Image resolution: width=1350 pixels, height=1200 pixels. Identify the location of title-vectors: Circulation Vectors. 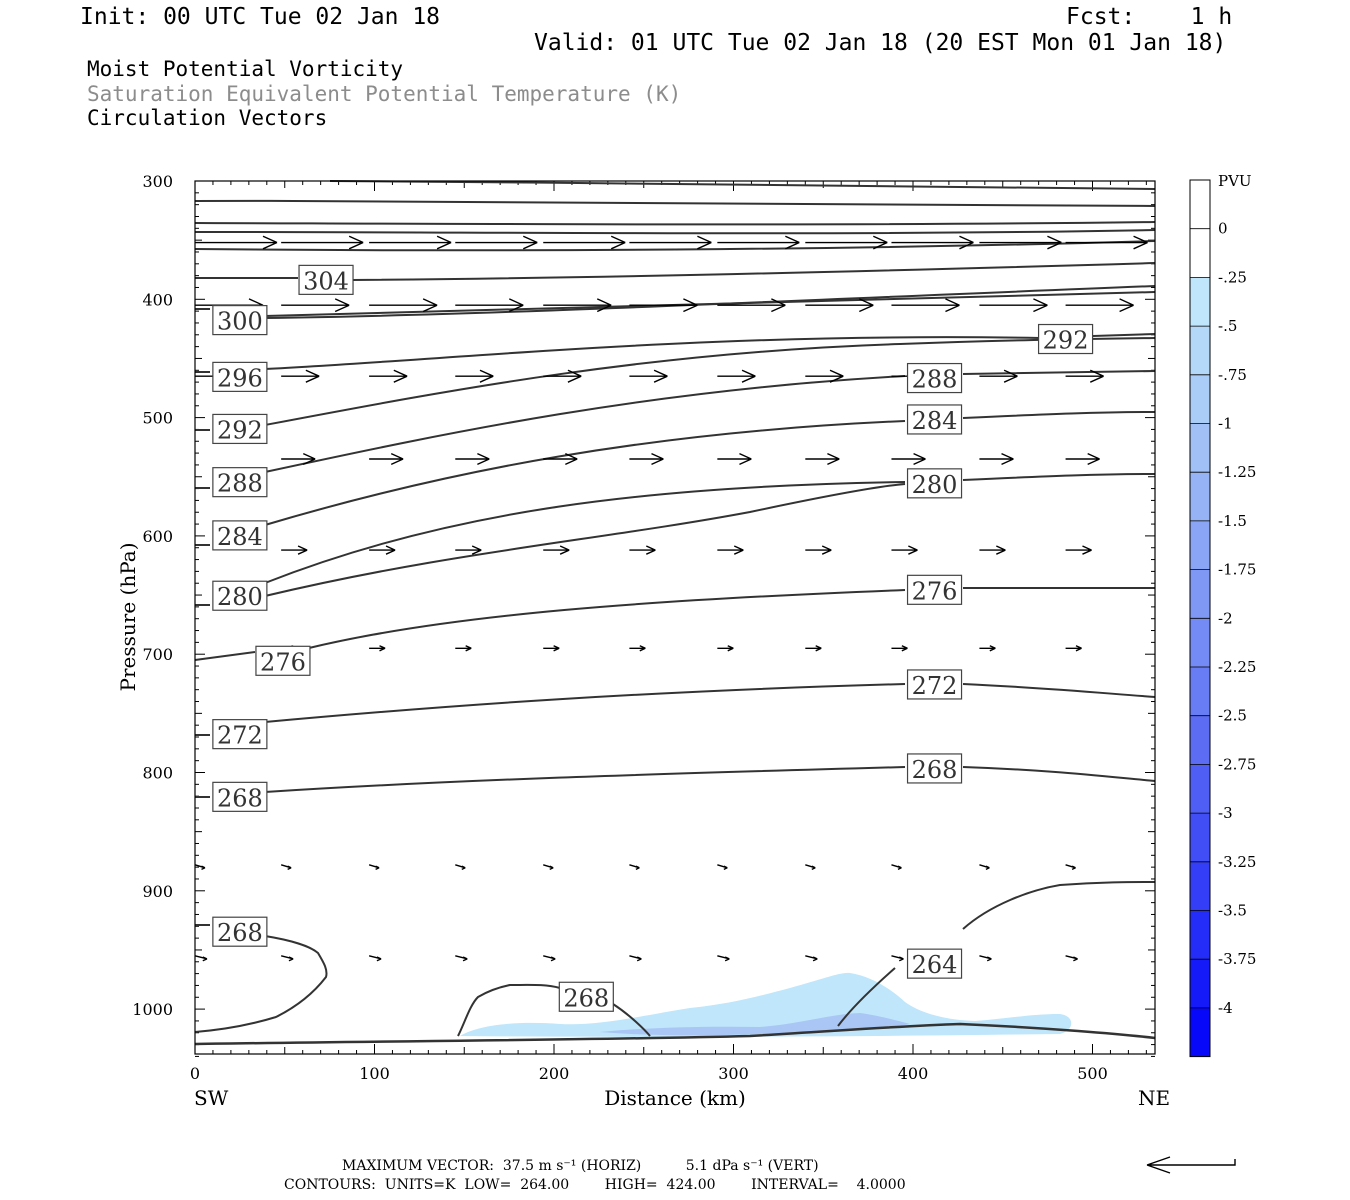
(207, 118).